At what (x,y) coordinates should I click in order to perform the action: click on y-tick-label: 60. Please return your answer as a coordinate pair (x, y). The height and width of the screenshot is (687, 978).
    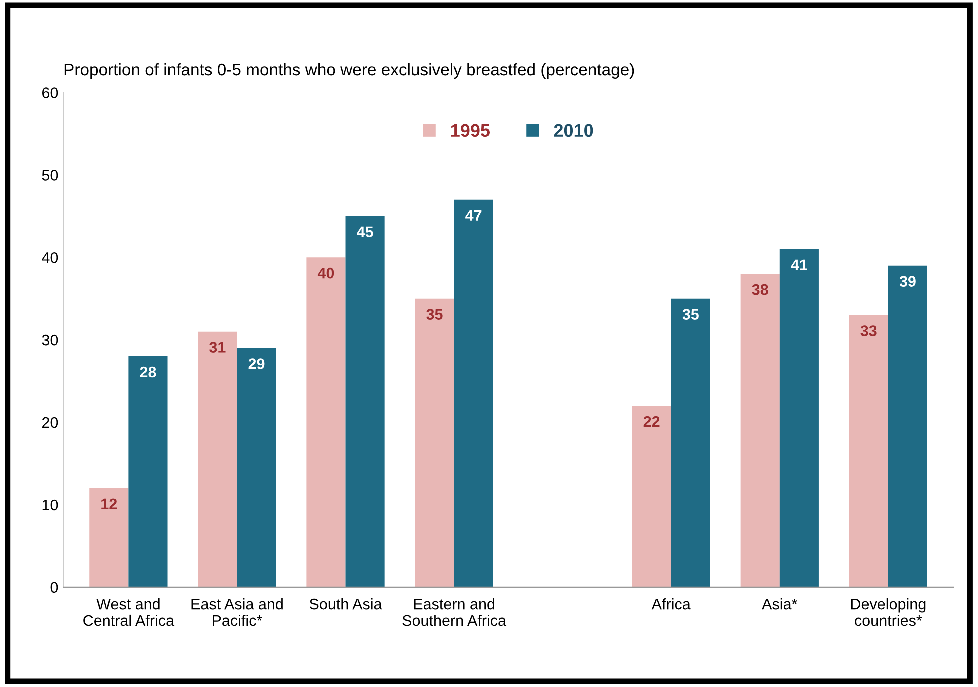
    Looking at the image, I should click on (50, 93).